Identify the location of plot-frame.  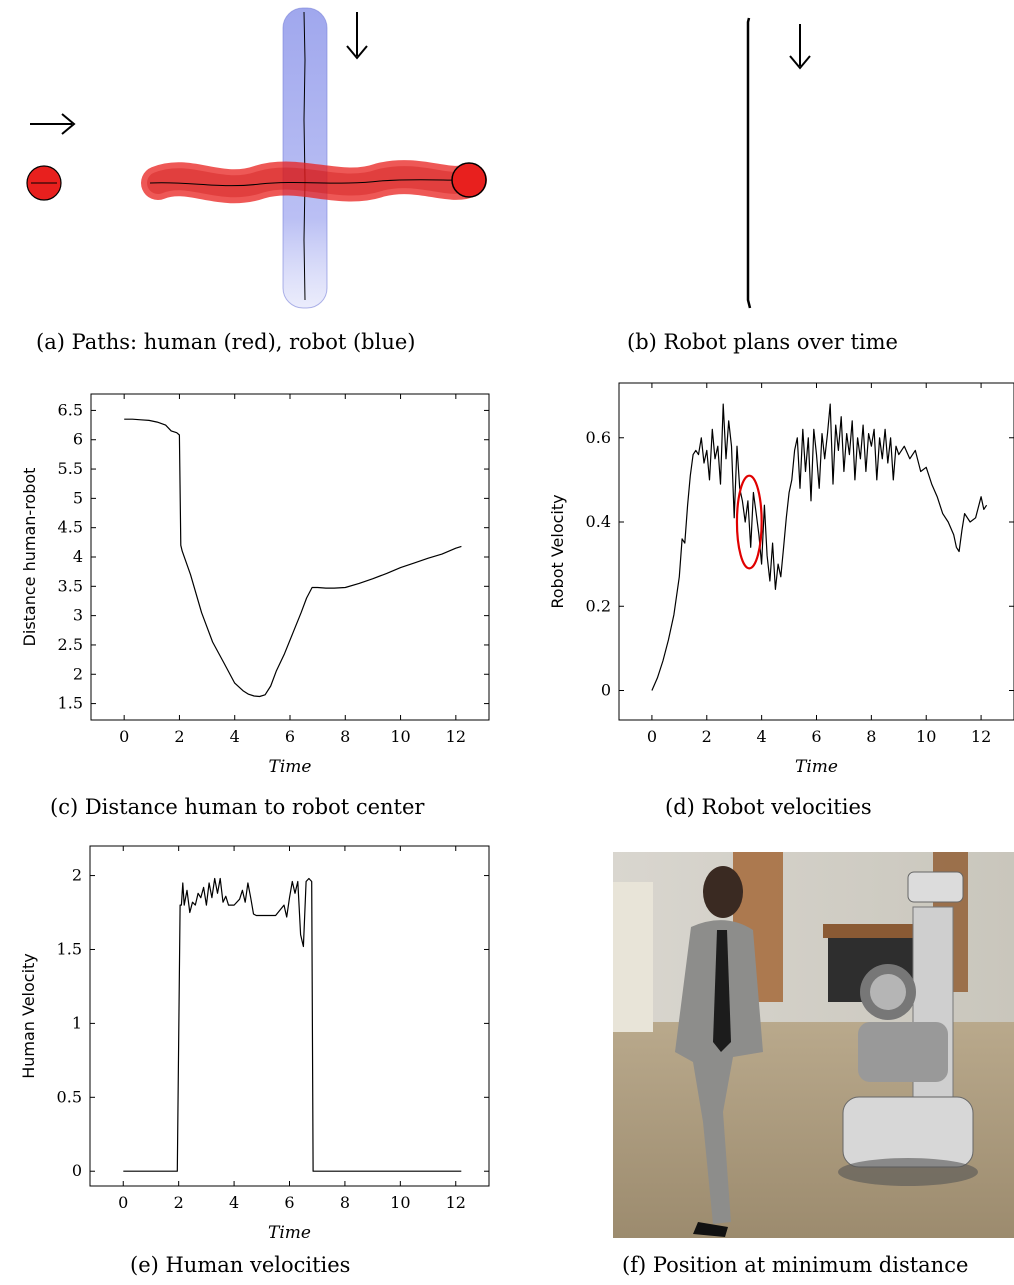
(816, 551).